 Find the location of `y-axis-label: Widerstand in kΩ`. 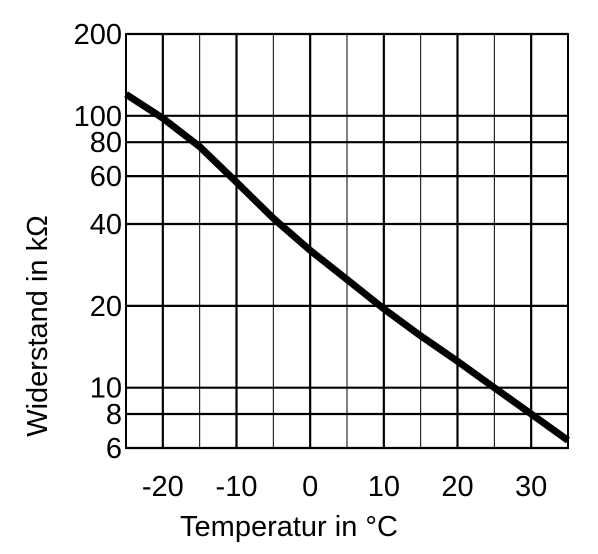

y-axis-label: Widerstand in kΩ is located at coordinates (38, 326).